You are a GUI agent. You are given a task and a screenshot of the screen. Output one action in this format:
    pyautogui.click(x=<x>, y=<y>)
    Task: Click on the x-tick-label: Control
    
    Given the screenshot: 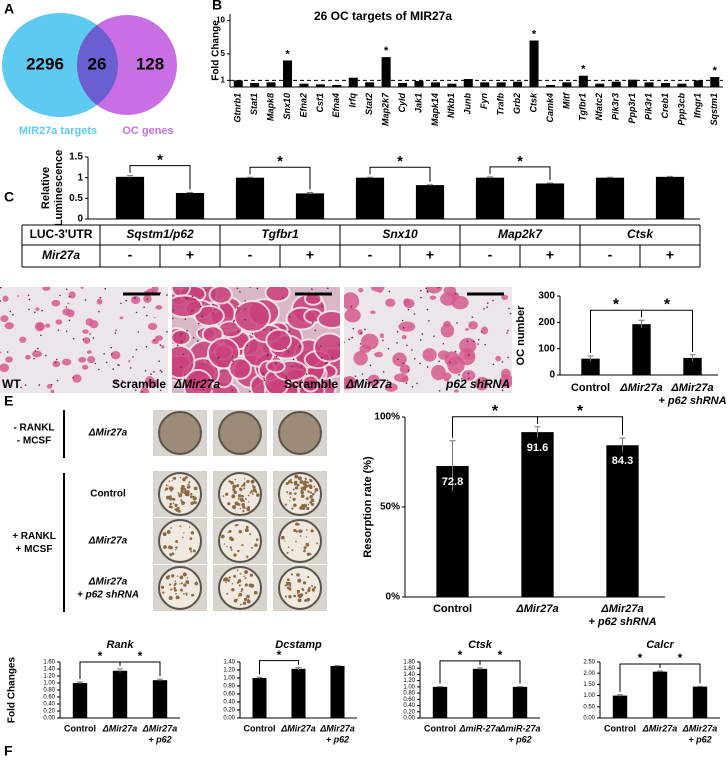 What is the action you would take?
    pyautogui.click(x=620, y=728)
    